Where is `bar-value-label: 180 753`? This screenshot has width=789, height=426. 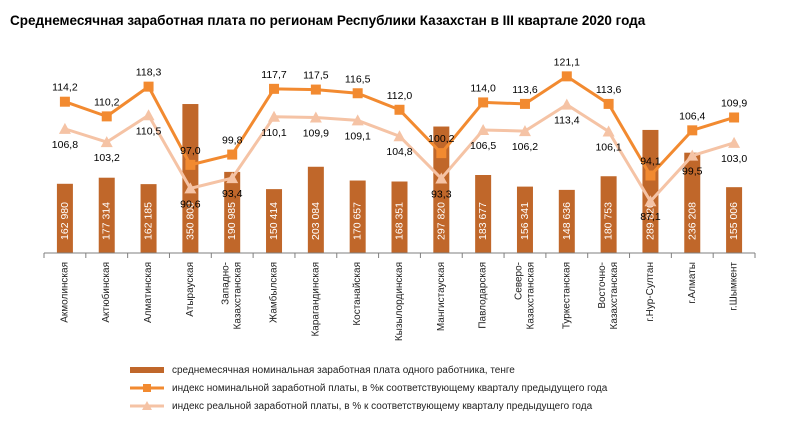 bar-value-label: 180 753 is located at coordinates (609, 221).